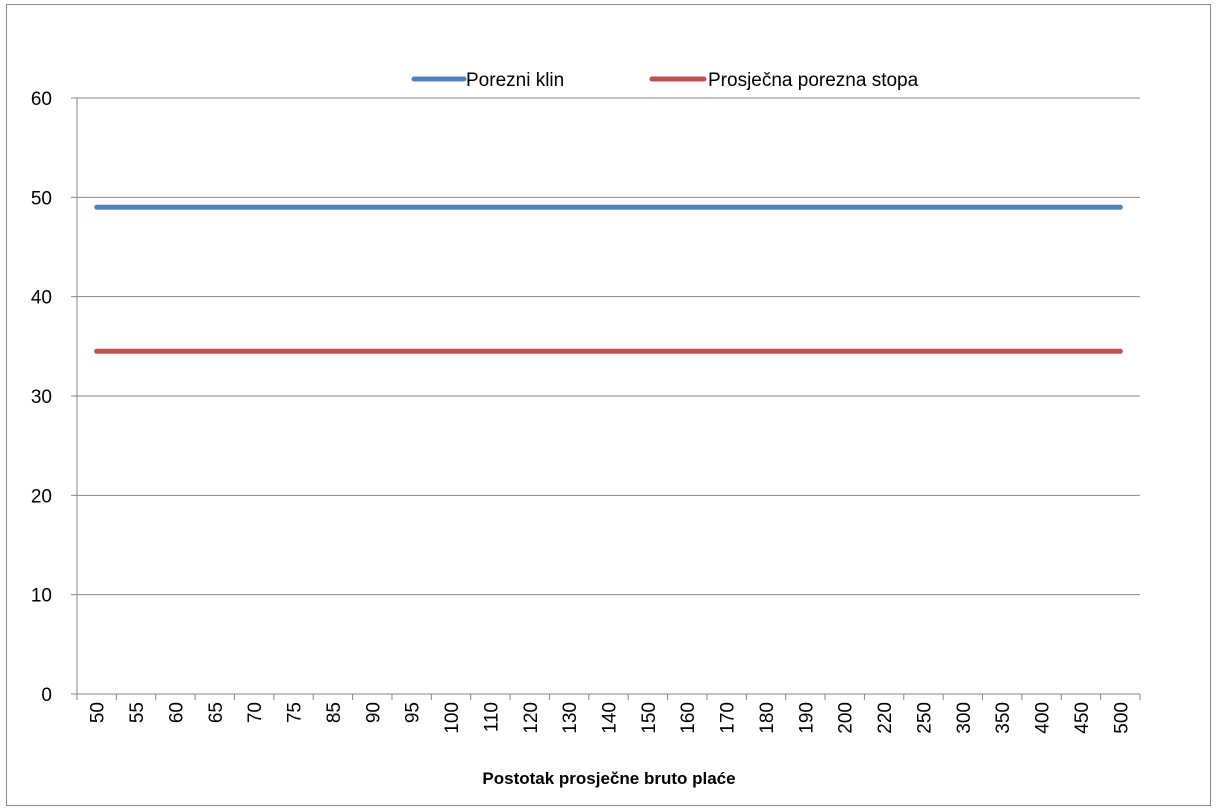 This screenshot has width=1217, height=812. Describe the element at coordinates (373, 712) in the screenshot. I see `x-tick-label: 90` at that location.